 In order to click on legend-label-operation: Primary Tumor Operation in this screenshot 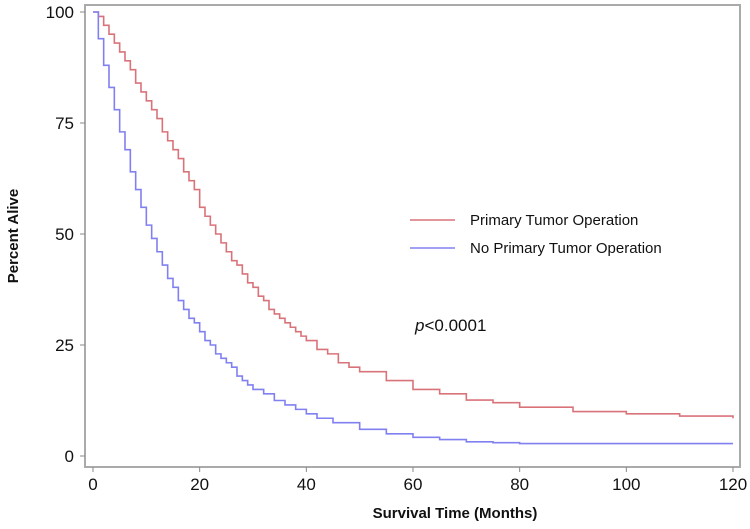, I will do `click(554, 220)`.